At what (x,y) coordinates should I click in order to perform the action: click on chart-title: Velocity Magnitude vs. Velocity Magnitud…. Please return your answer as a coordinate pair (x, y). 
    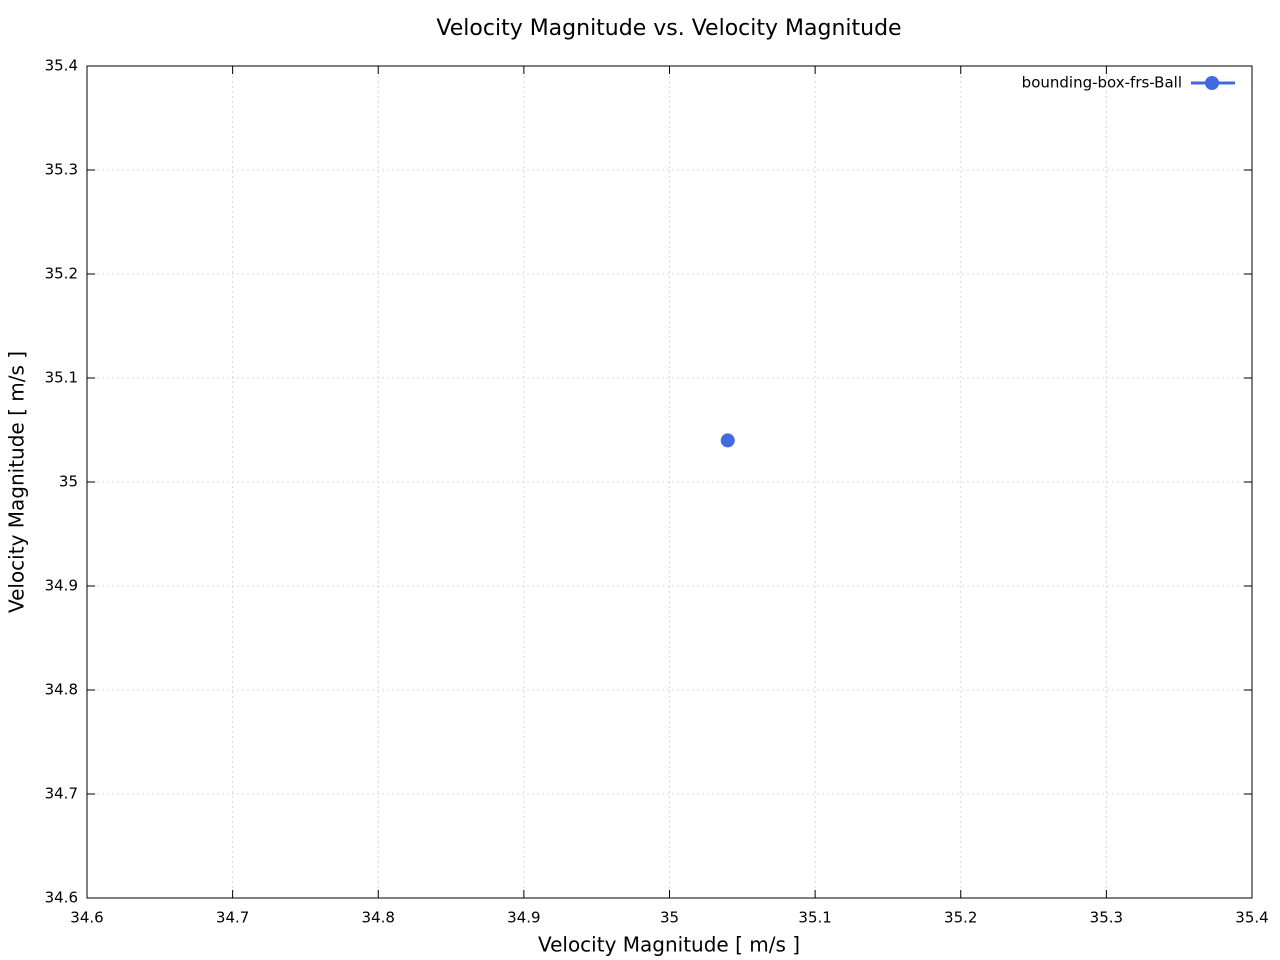
    Looking at the image, I should click on (668, 28).